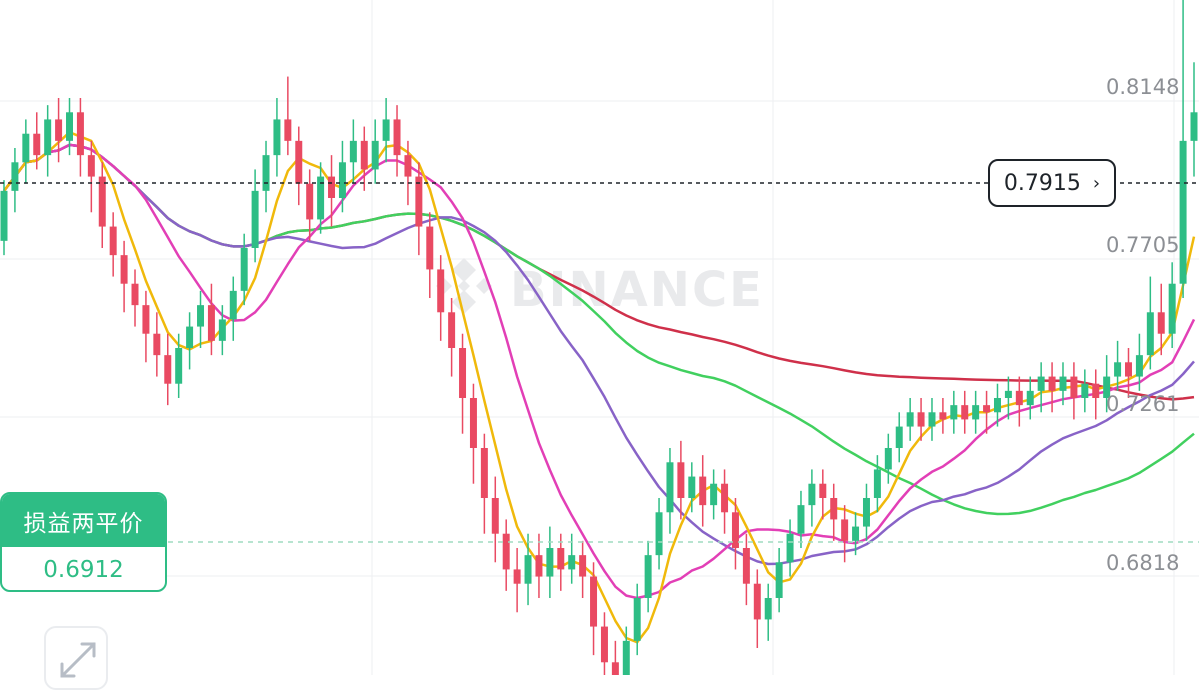 The image size is (1199, 690). I want to click on expand-chart-button, so click(76, 658).